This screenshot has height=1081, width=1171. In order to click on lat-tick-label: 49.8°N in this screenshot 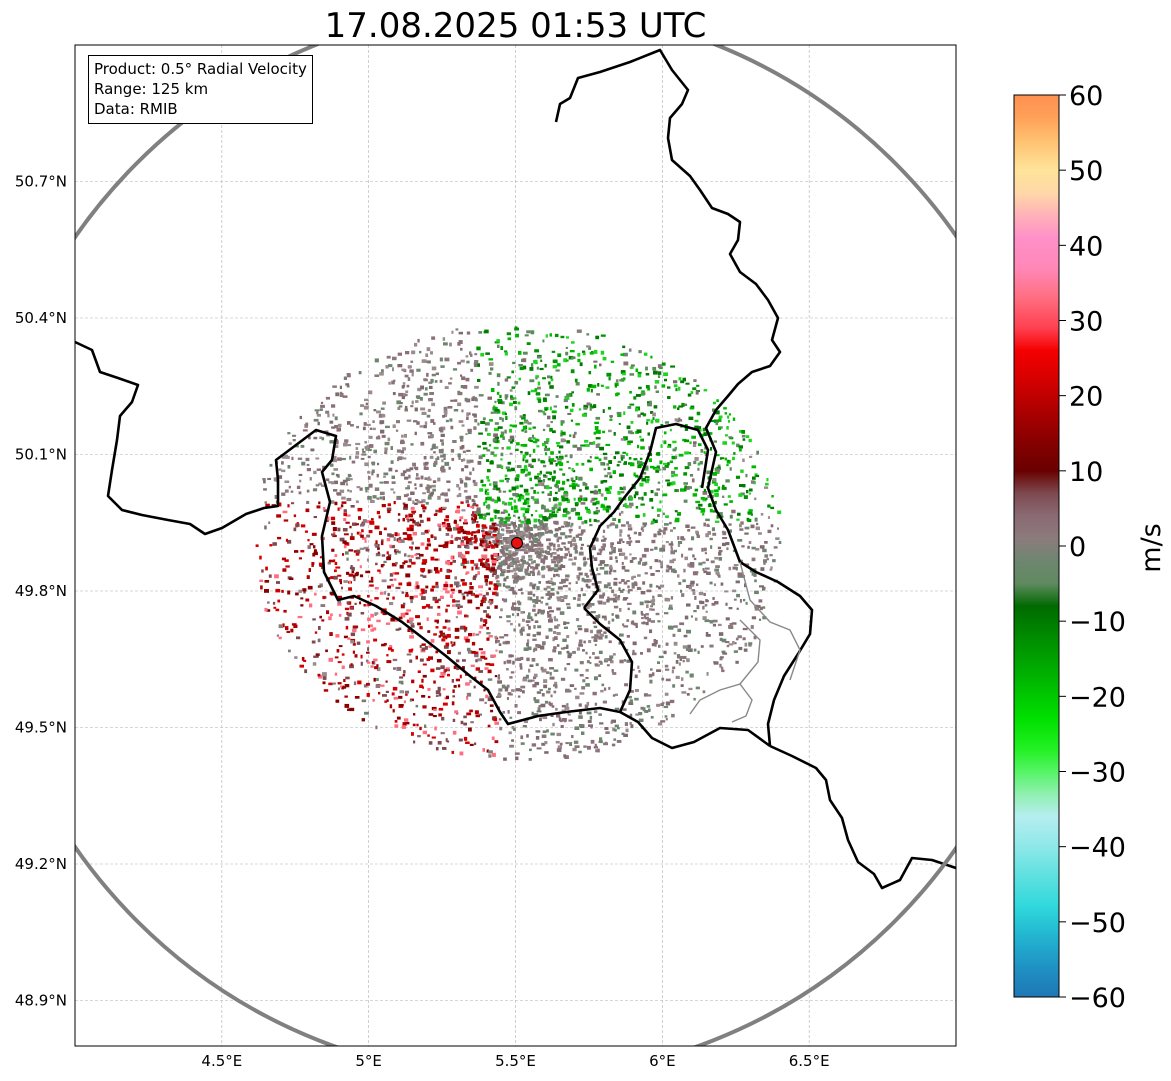, I will do `click(41, 591)`.